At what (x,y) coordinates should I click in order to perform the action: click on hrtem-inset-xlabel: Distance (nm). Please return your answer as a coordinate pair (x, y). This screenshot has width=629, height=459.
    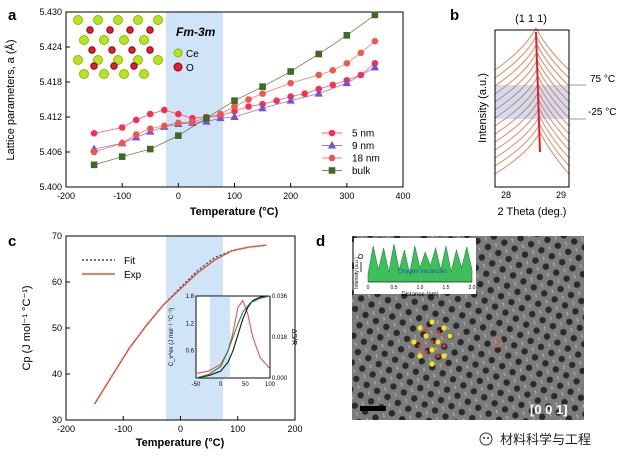
    Looking at the image, I should click on (419, 295).